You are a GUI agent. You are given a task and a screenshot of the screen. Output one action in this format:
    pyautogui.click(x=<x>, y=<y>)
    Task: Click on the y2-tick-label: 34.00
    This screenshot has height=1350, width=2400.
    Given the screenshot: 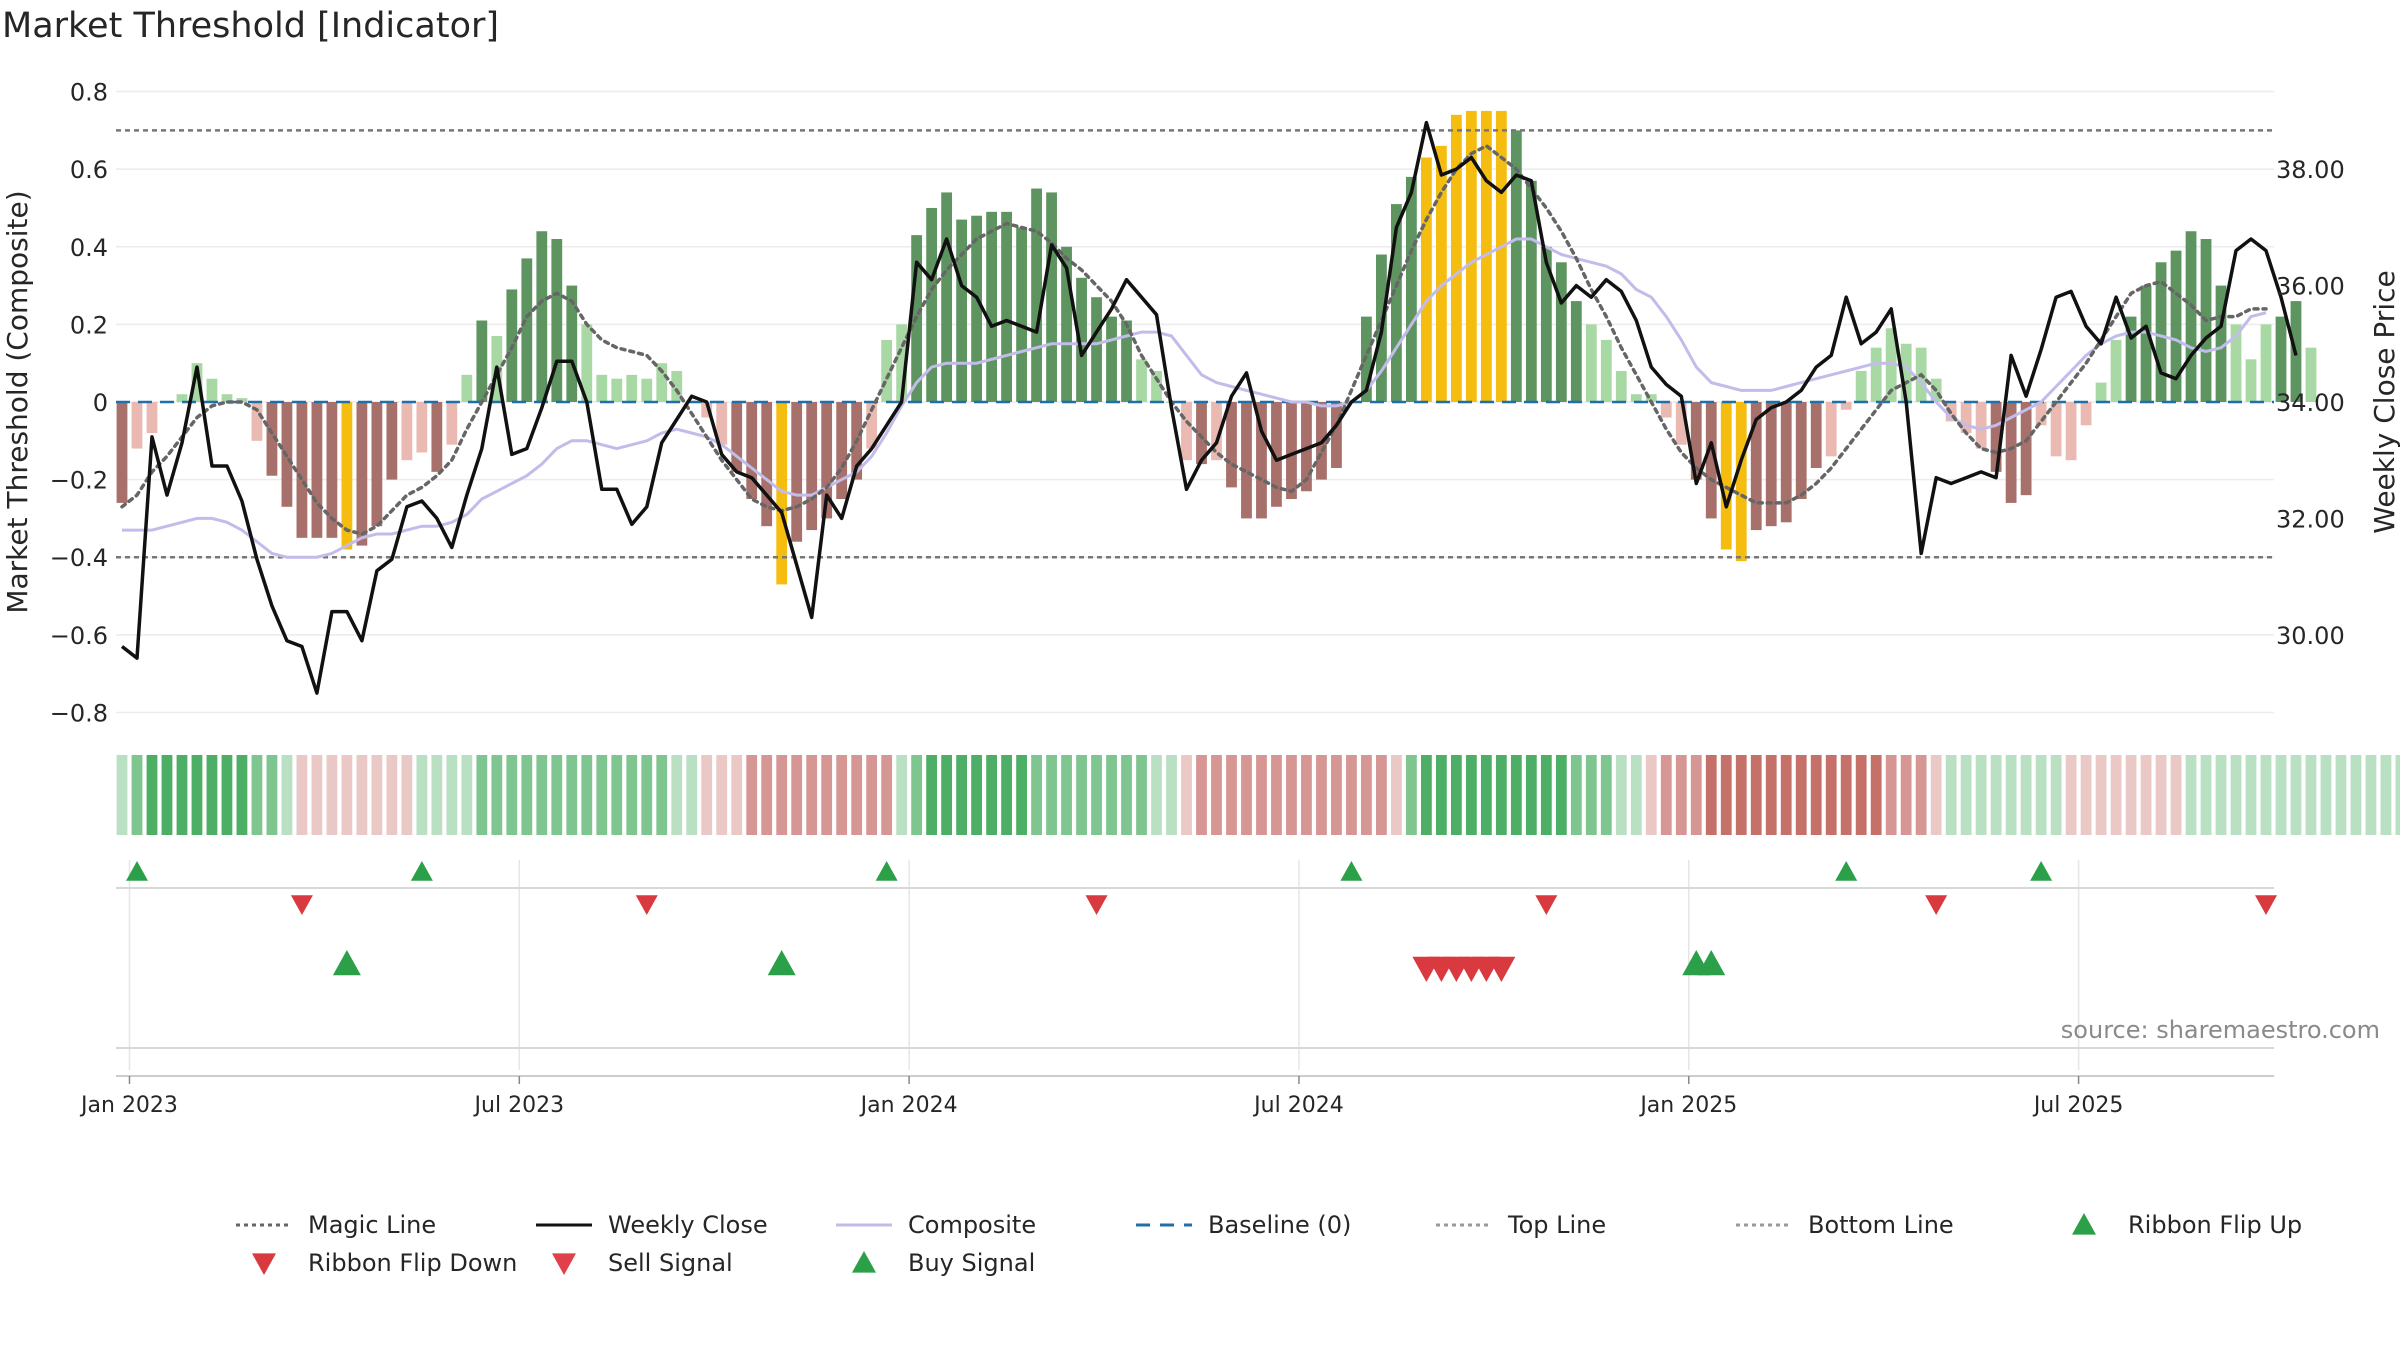 What is the action you would take?
    pyautogui.click(x=2310, y=403)
    